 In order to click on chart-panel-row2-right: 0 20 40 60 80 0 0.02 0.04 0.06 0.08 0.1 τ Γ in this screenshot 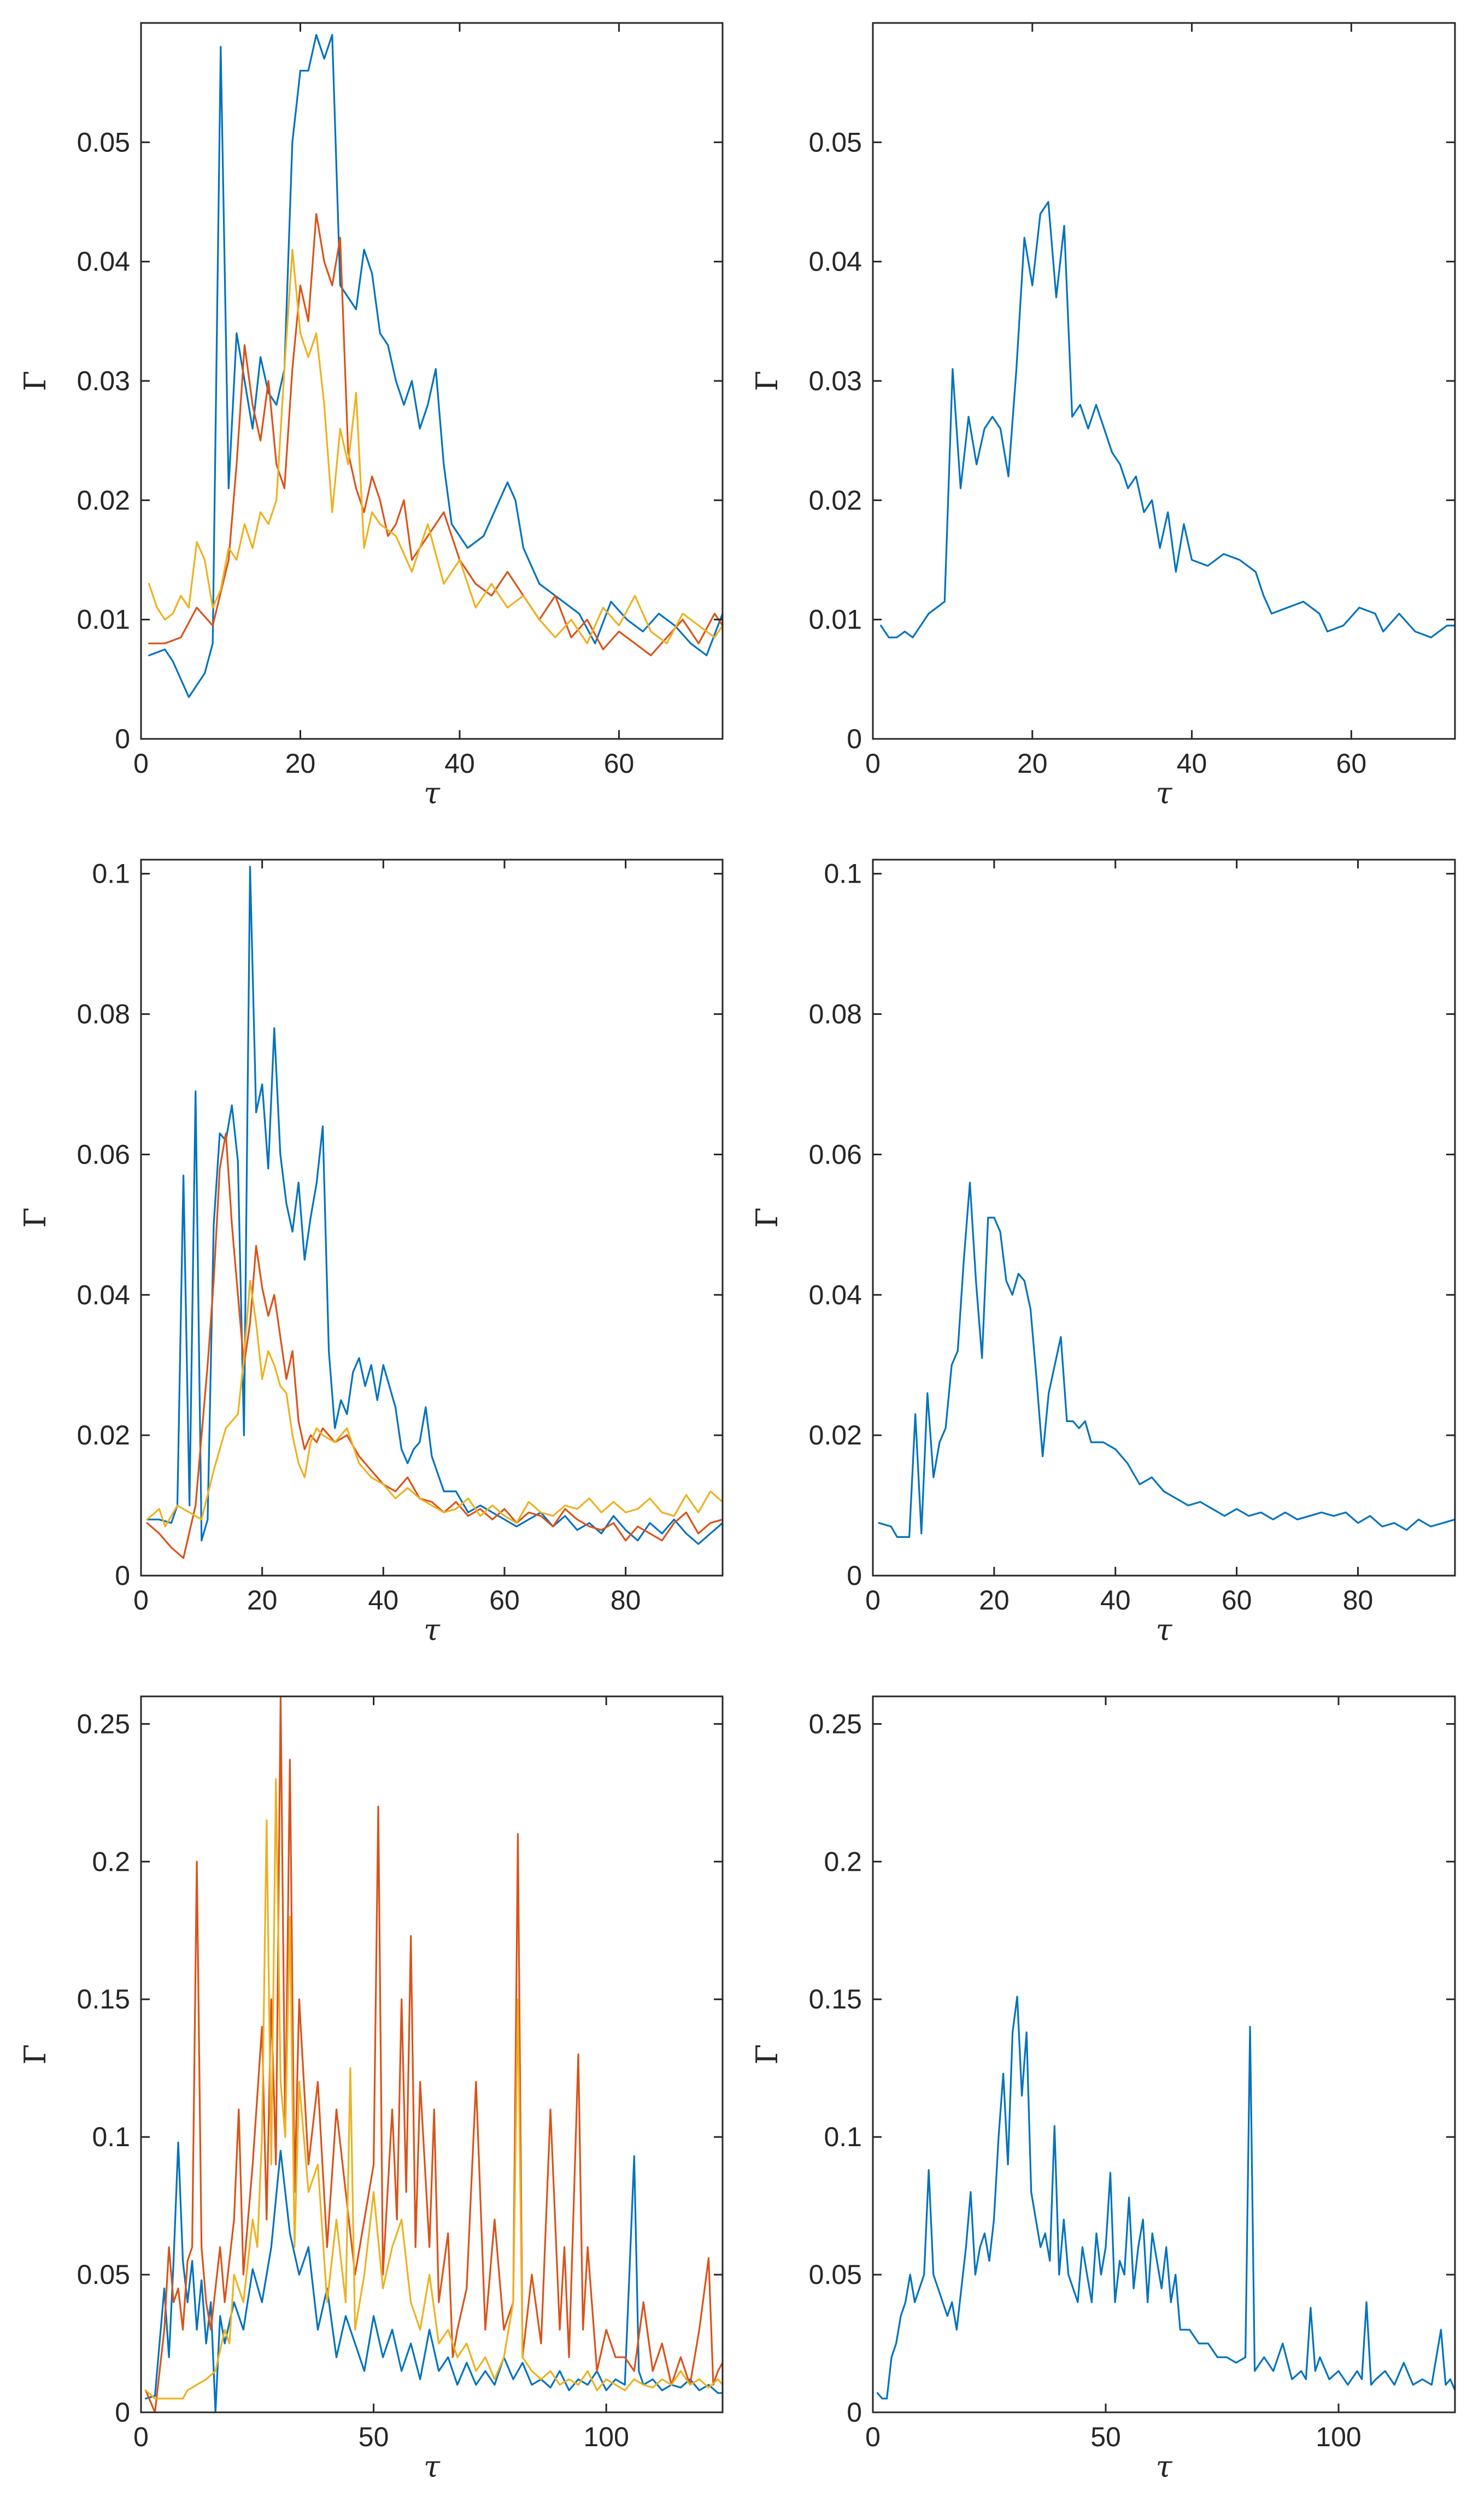, I will do `click(1103, 1253)`.